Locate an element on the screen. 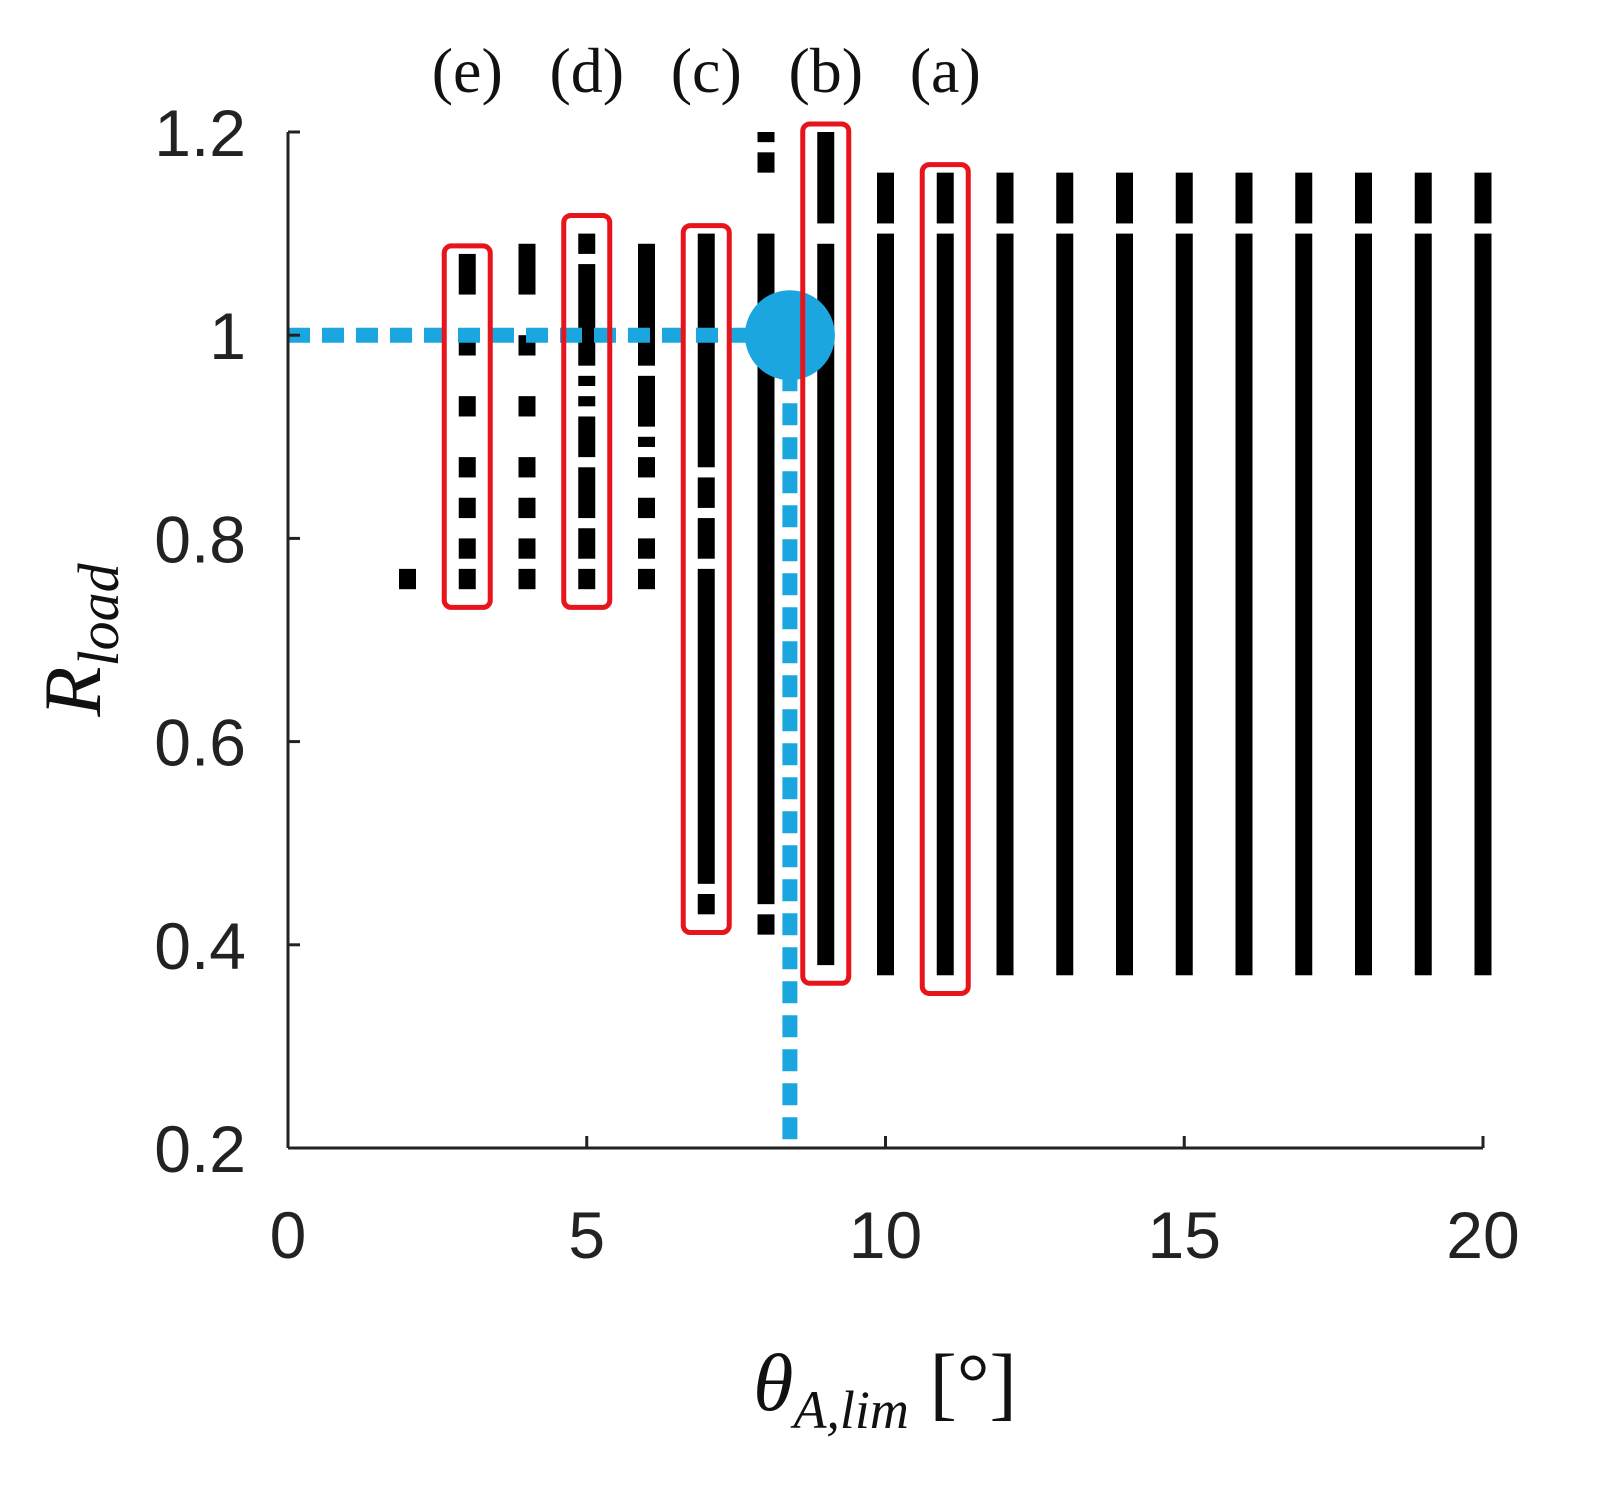 This screenshot has height=1490, width=1610. y-axis-subscript: load is located at coordinates (98, 614).